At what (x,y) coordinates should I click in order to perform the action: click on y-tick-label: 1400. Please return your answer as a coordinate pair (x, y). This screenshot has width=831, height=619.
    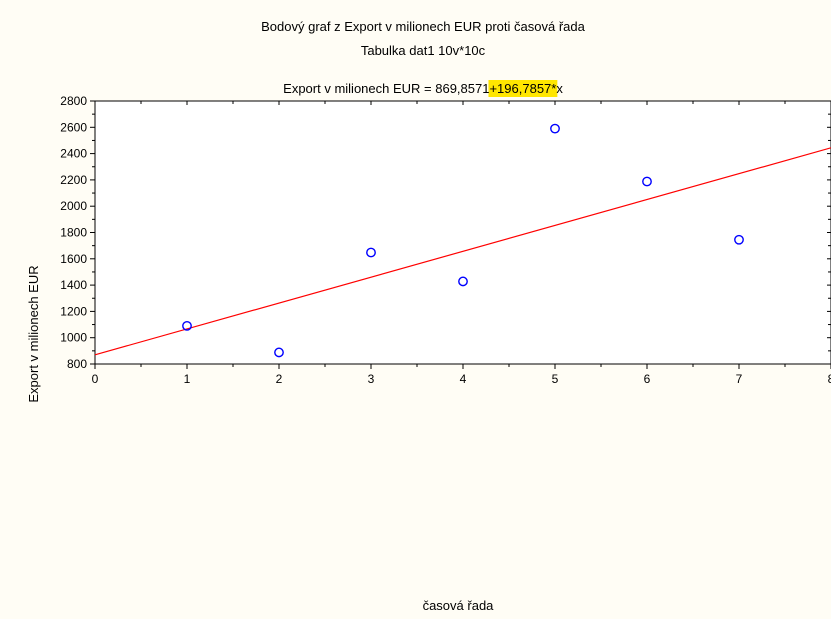
    Looking at the image, I should click on (73, 285).